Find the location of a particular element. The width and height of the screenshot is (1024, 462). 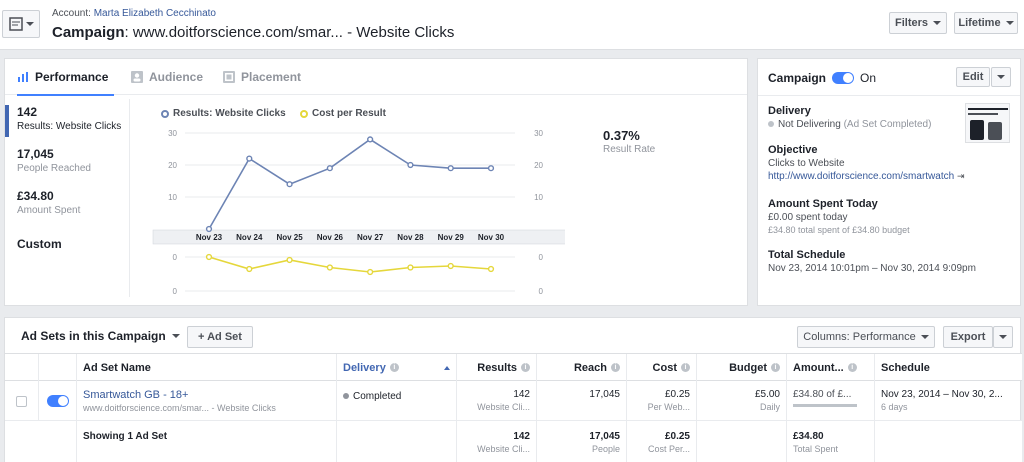

add-adset-button: + Ad Set is located at coordinates (220, 337).